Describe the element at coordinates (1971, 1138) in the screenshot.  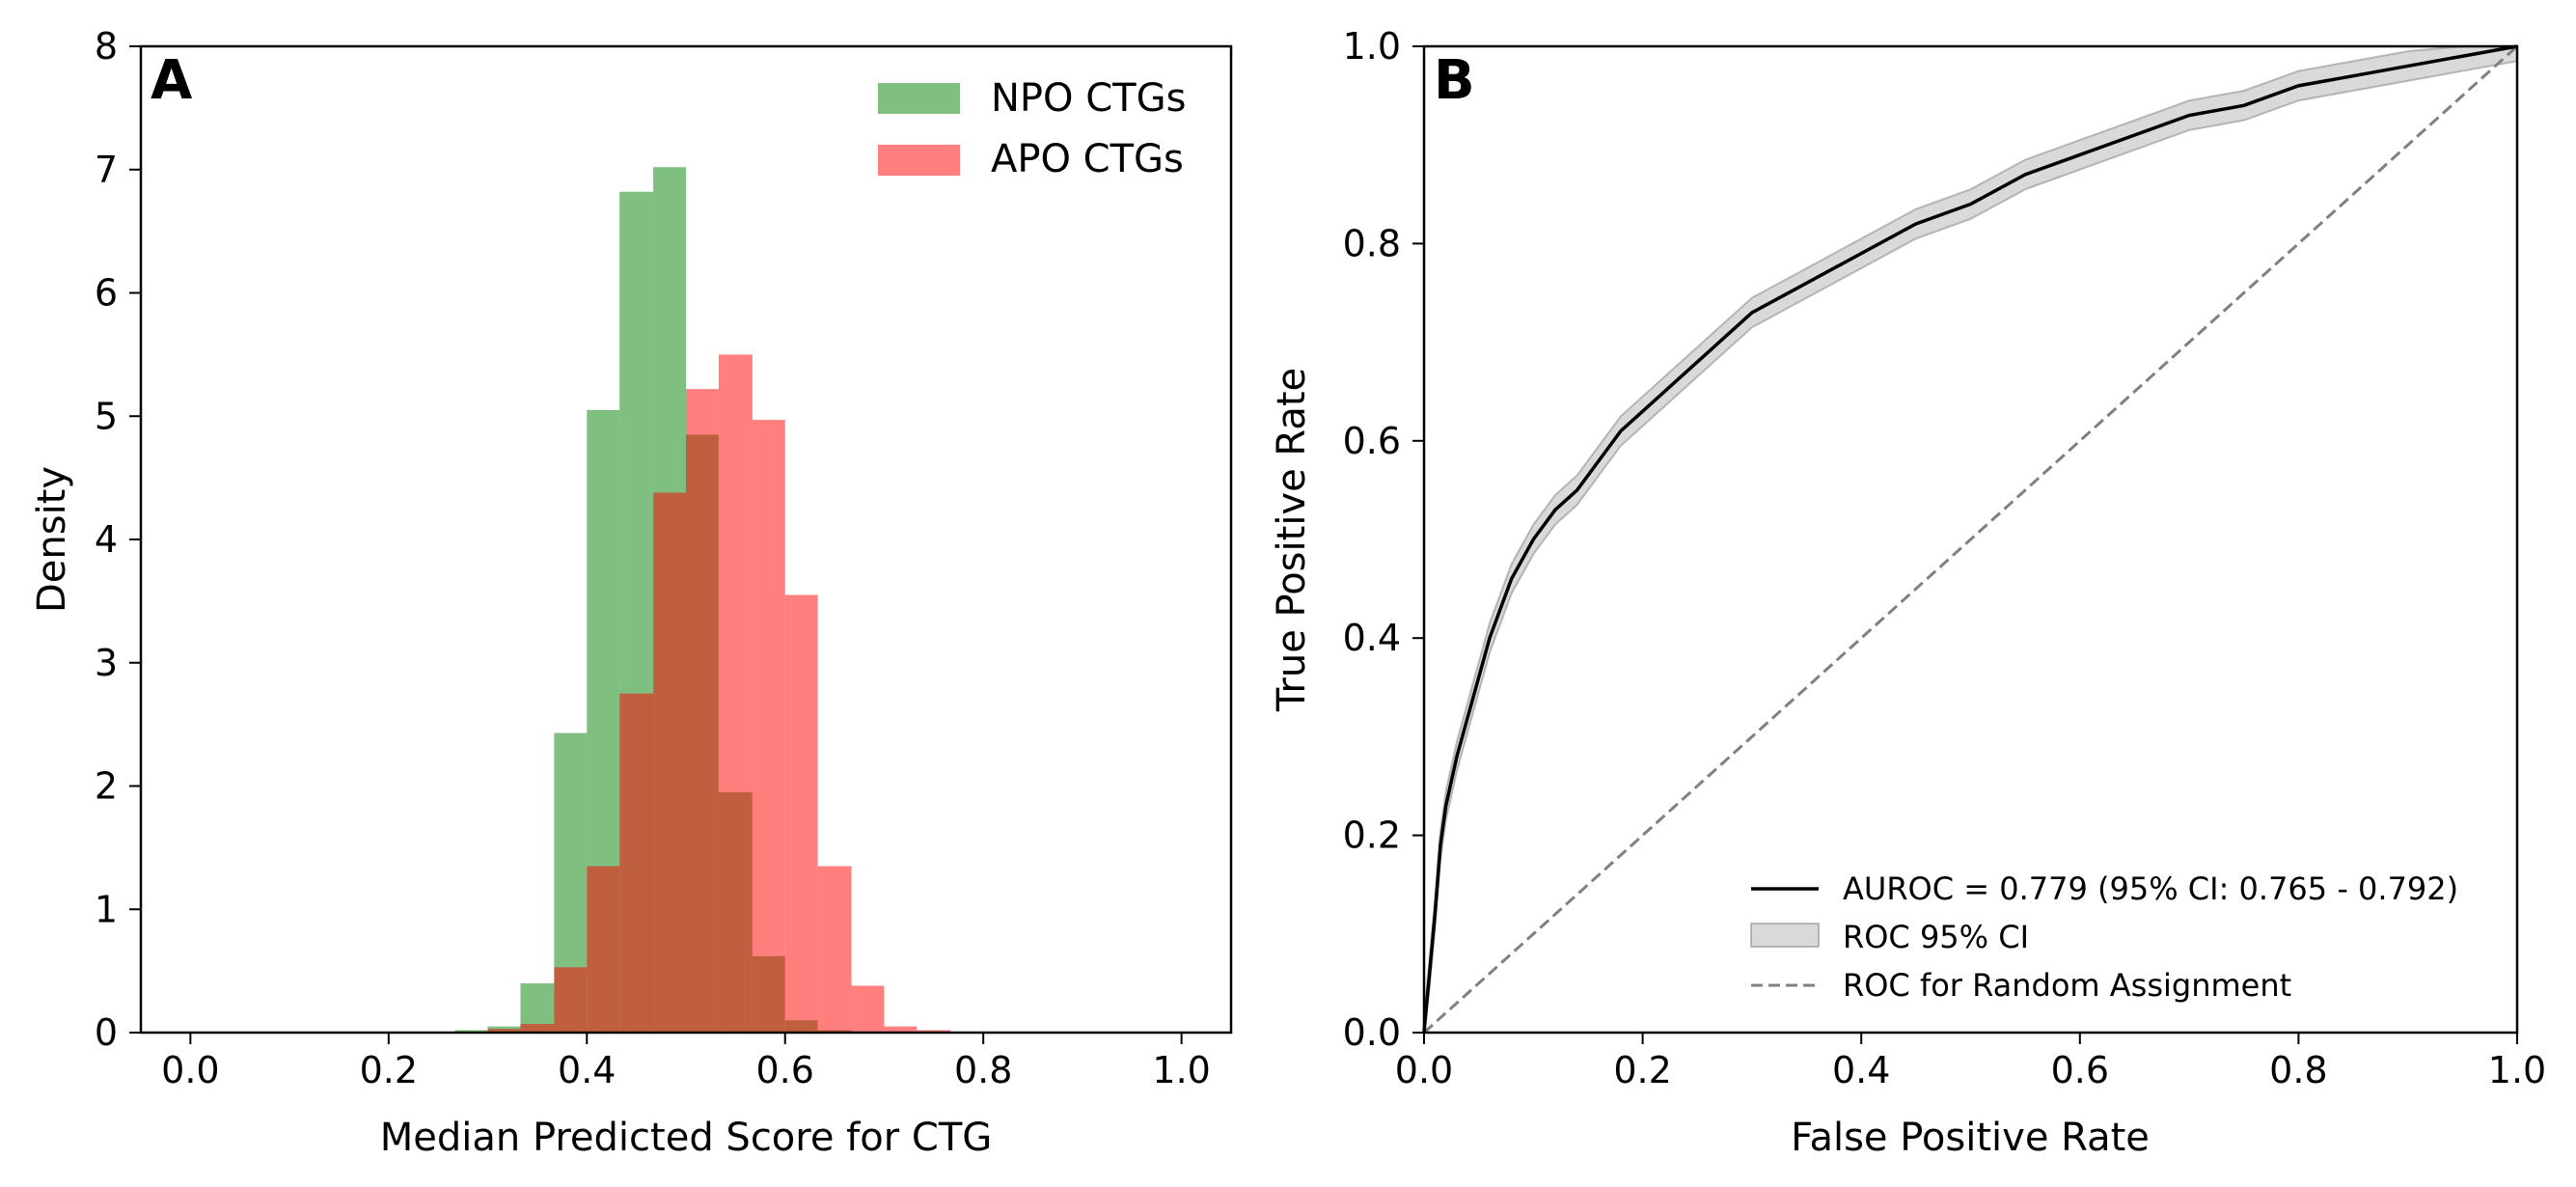
I see `x-axis-title: False Positive Rate` at that location.